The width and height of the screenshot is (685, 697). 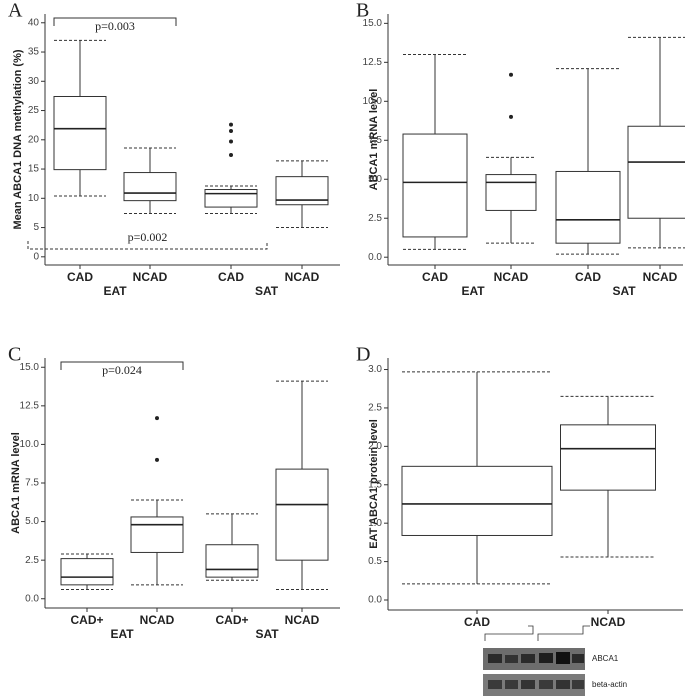 I want to click on y-axis-label: EAT ABCA1 protein level, so click(x=374, y=484).